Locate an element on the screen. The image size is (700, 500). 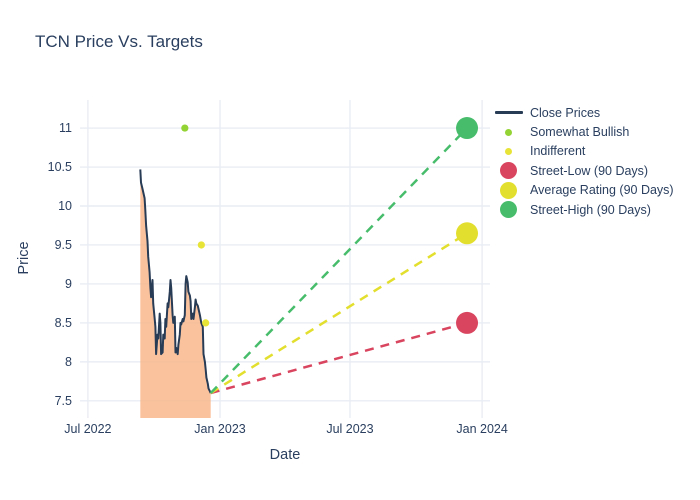
legend-marker-street_low is located at coordinates (508, 171).